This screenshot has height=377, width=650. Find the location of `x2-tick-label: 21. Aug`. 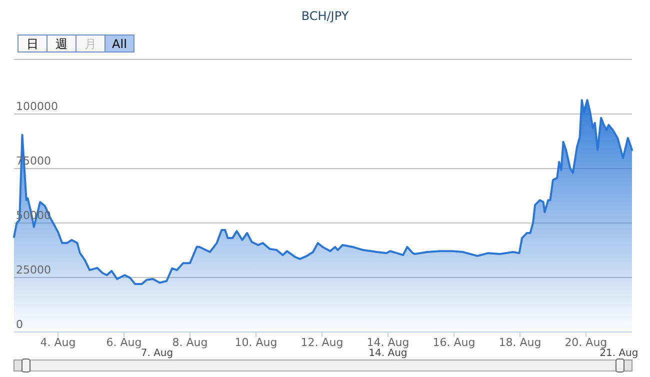

x2-tick-label: 21. Aug is located at coordinates (619, 353).